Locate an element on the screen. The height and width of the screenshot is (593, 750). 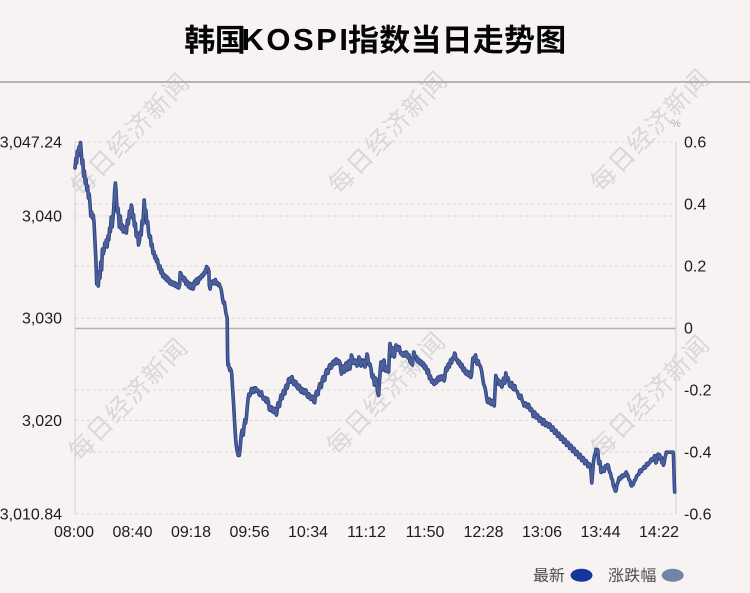
svg-text: 3,040 is located at coordinates (42, 217).